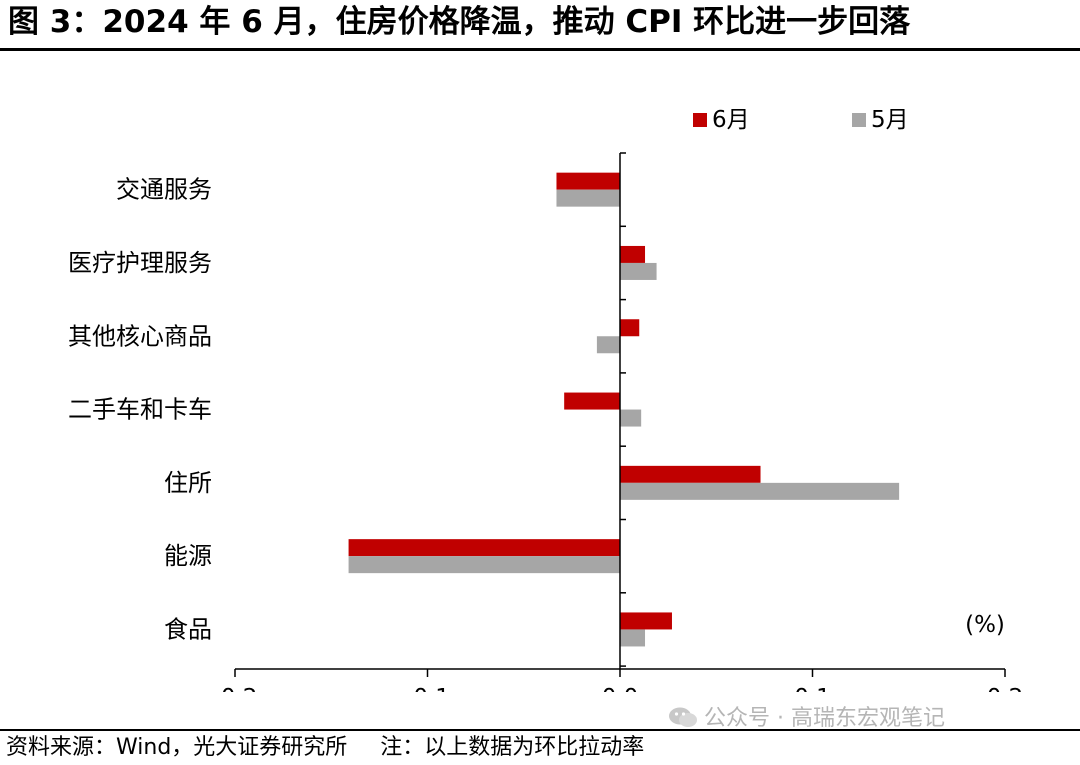 Image resolution: width=1080 pixels, height=765 pixels. I want to click on category-label: 二手车和卡车, so click(140, 410).